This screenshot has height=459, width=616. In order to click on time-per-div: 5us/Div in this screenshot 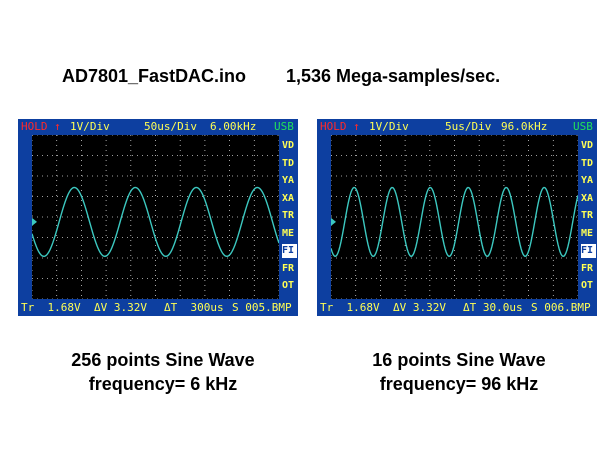, I will do `click(468, 126)`.